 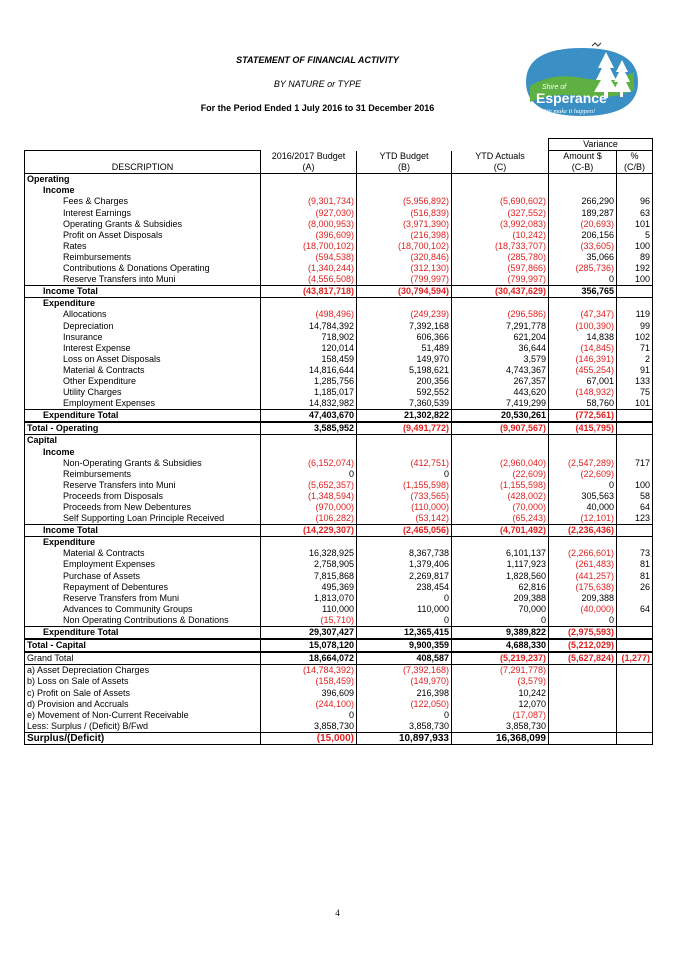 I want to click on budget-value: 29,307,427, so click(x=308, y=633).